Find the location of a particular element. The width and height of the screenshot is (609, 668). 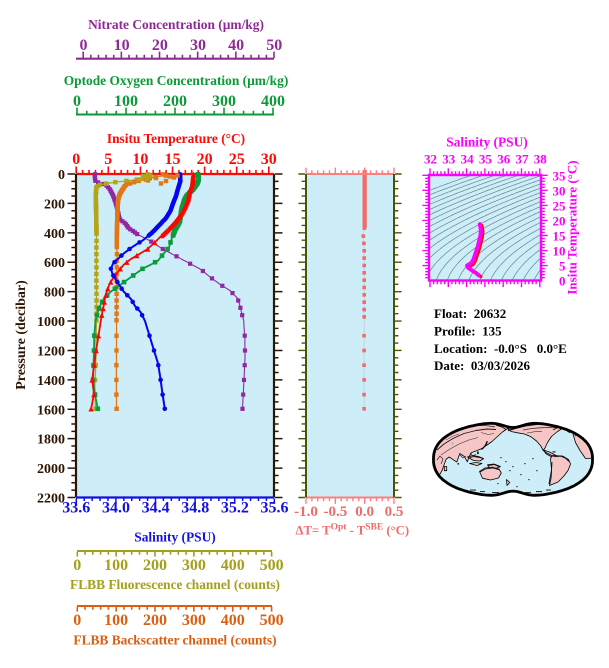

svg-text: ΔT= TOpt - TSBE (°C) is located at coordinates (353, 530).